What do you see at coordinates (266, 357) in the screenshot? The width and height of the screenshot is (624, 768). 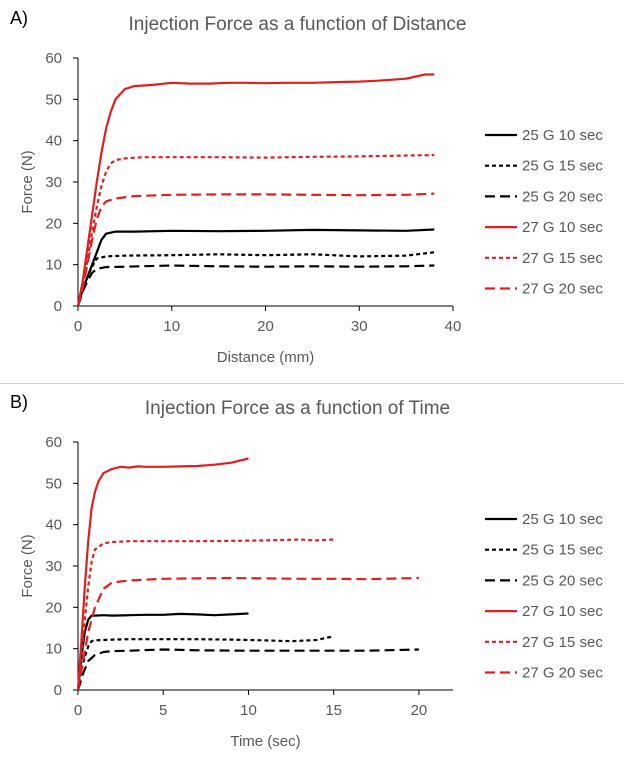 I see `x-axis-label: Distance (mm)` at bounding box center [266, 357].